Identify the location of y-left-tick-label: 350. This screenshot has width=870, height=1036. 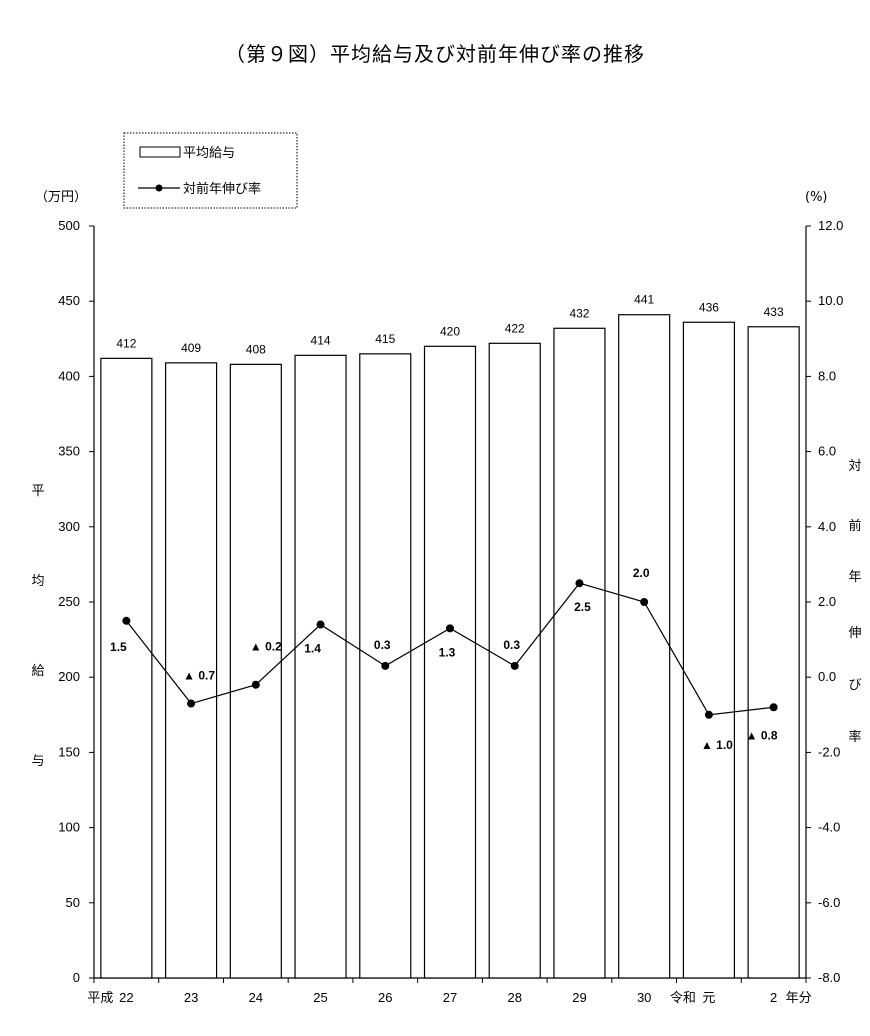
(69, 451).